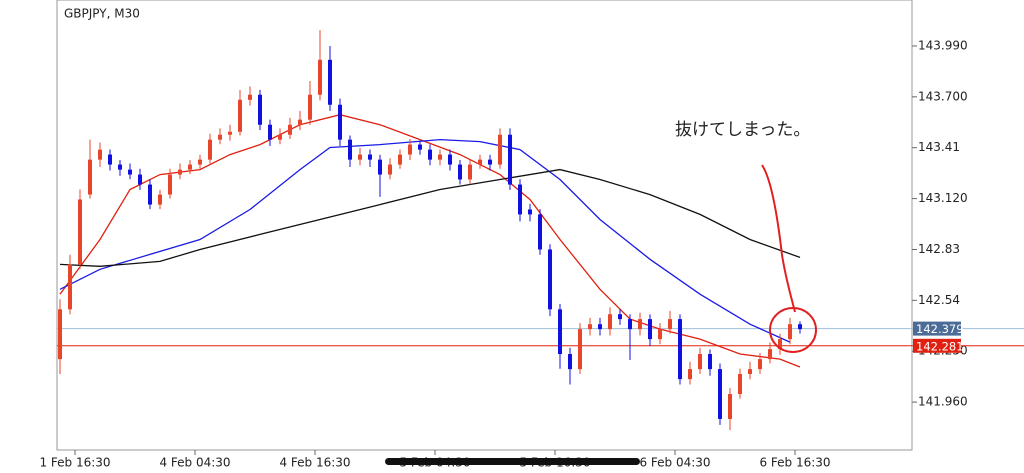  Describe the element at coordinates (674, 463) in the screenshot. I see `x-tick-label: 6 Feb 04:30` at that location.